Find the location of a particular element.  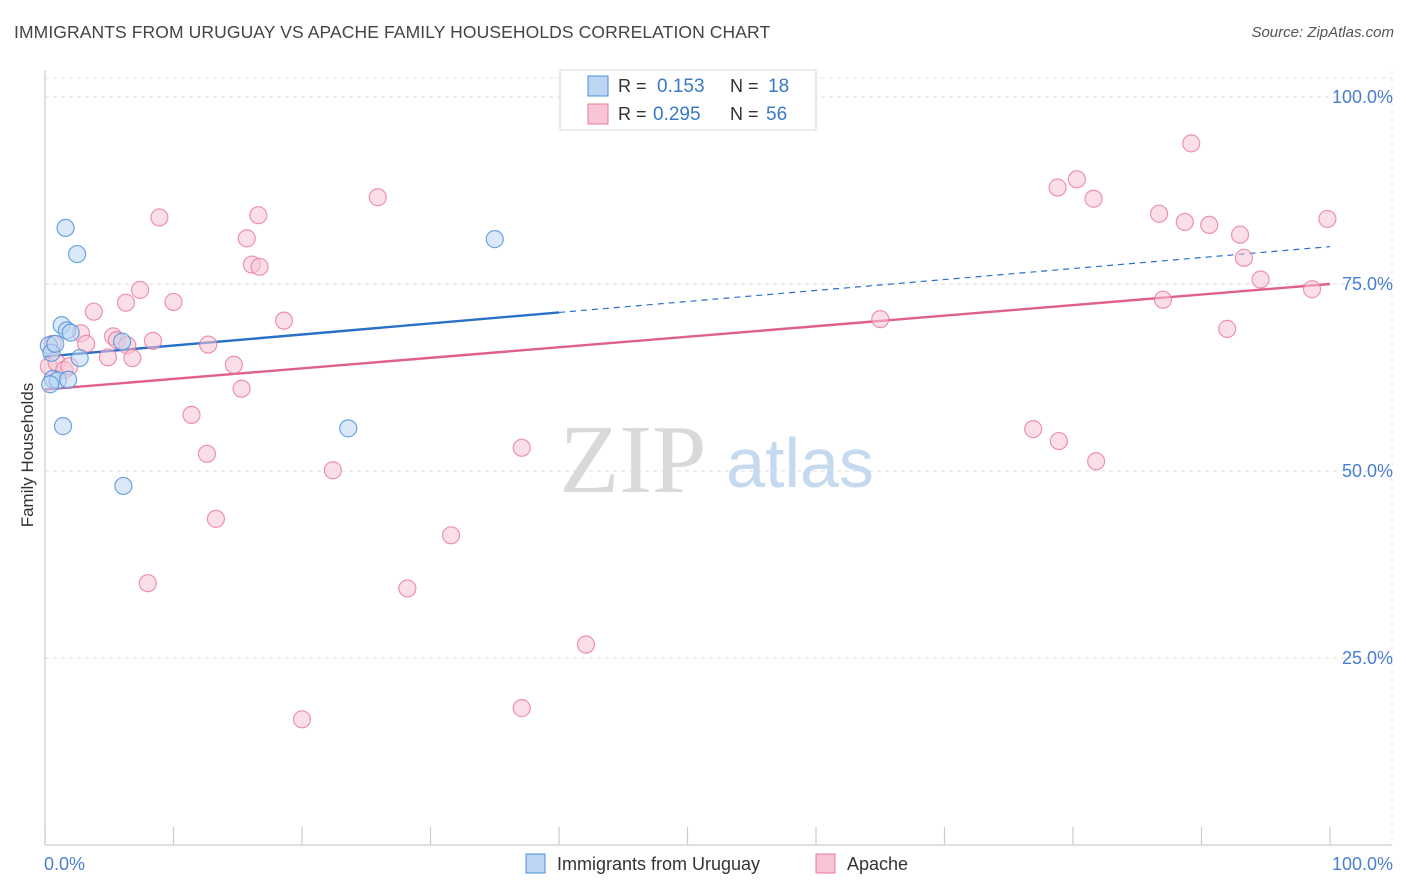

source-label: Source: ZipAtlas.com is located at coordinates (1322, 32).